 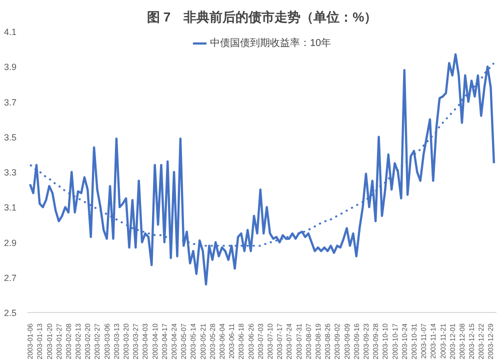 What do you see at coordinates (10, 243) in the screenshot?
I see `y-tick-label: 2.9` at bounding box center [10, 243].